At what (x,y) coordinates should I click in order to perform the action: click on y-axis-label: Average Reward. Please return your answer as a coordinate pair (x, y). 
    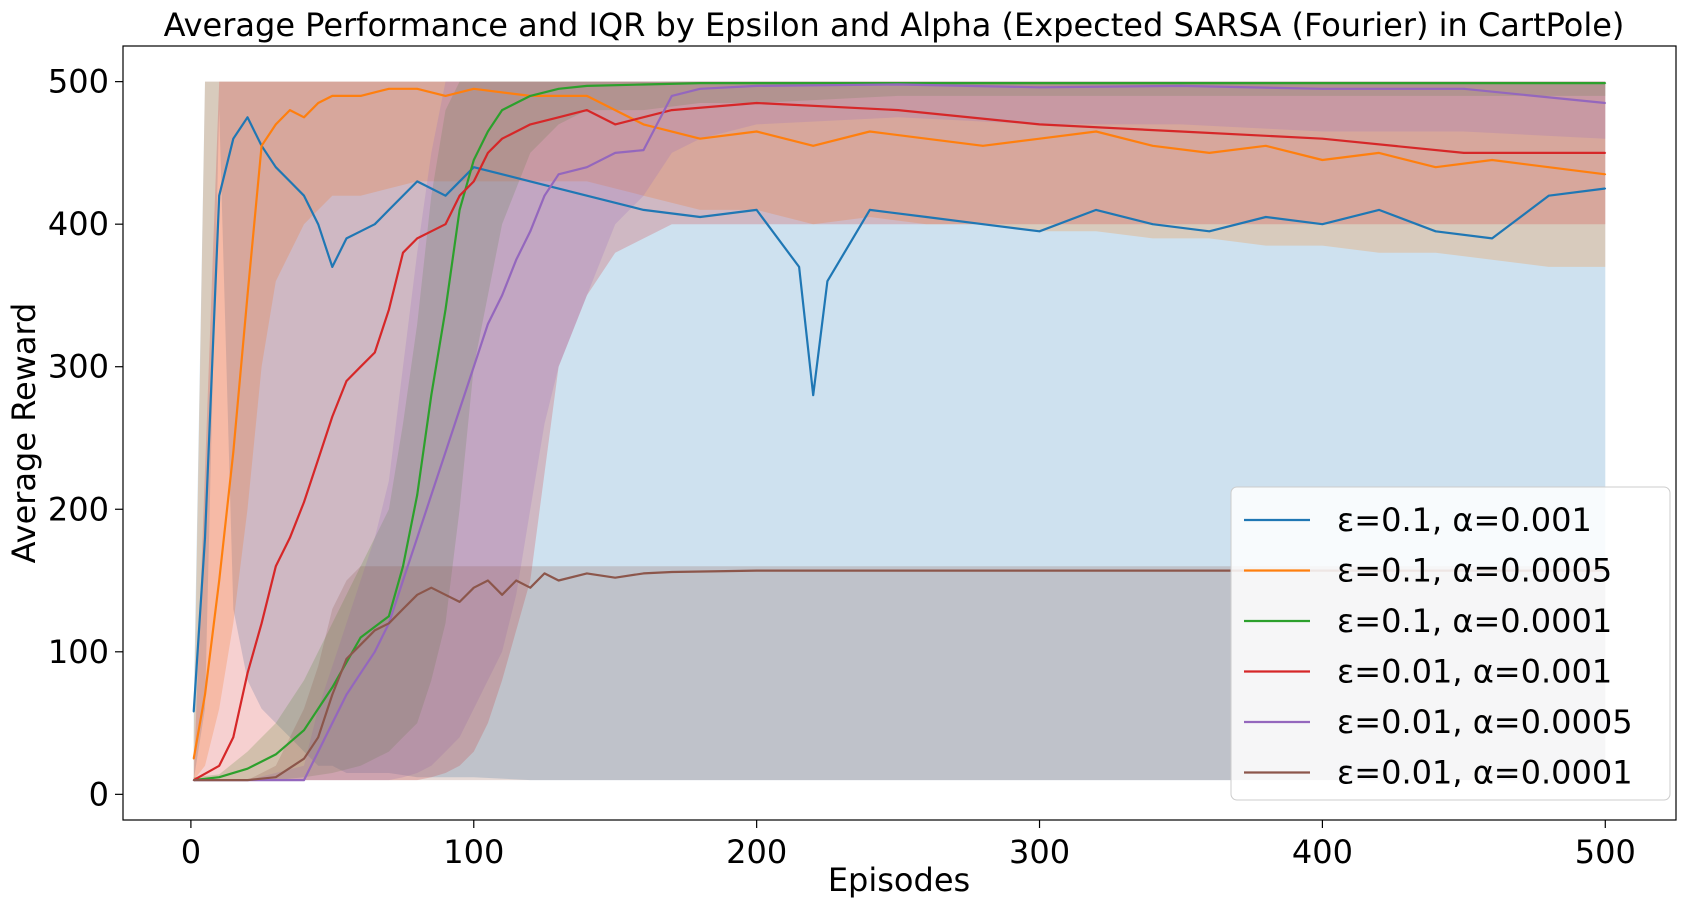
    Looking at the image, I should click on (24, 433).